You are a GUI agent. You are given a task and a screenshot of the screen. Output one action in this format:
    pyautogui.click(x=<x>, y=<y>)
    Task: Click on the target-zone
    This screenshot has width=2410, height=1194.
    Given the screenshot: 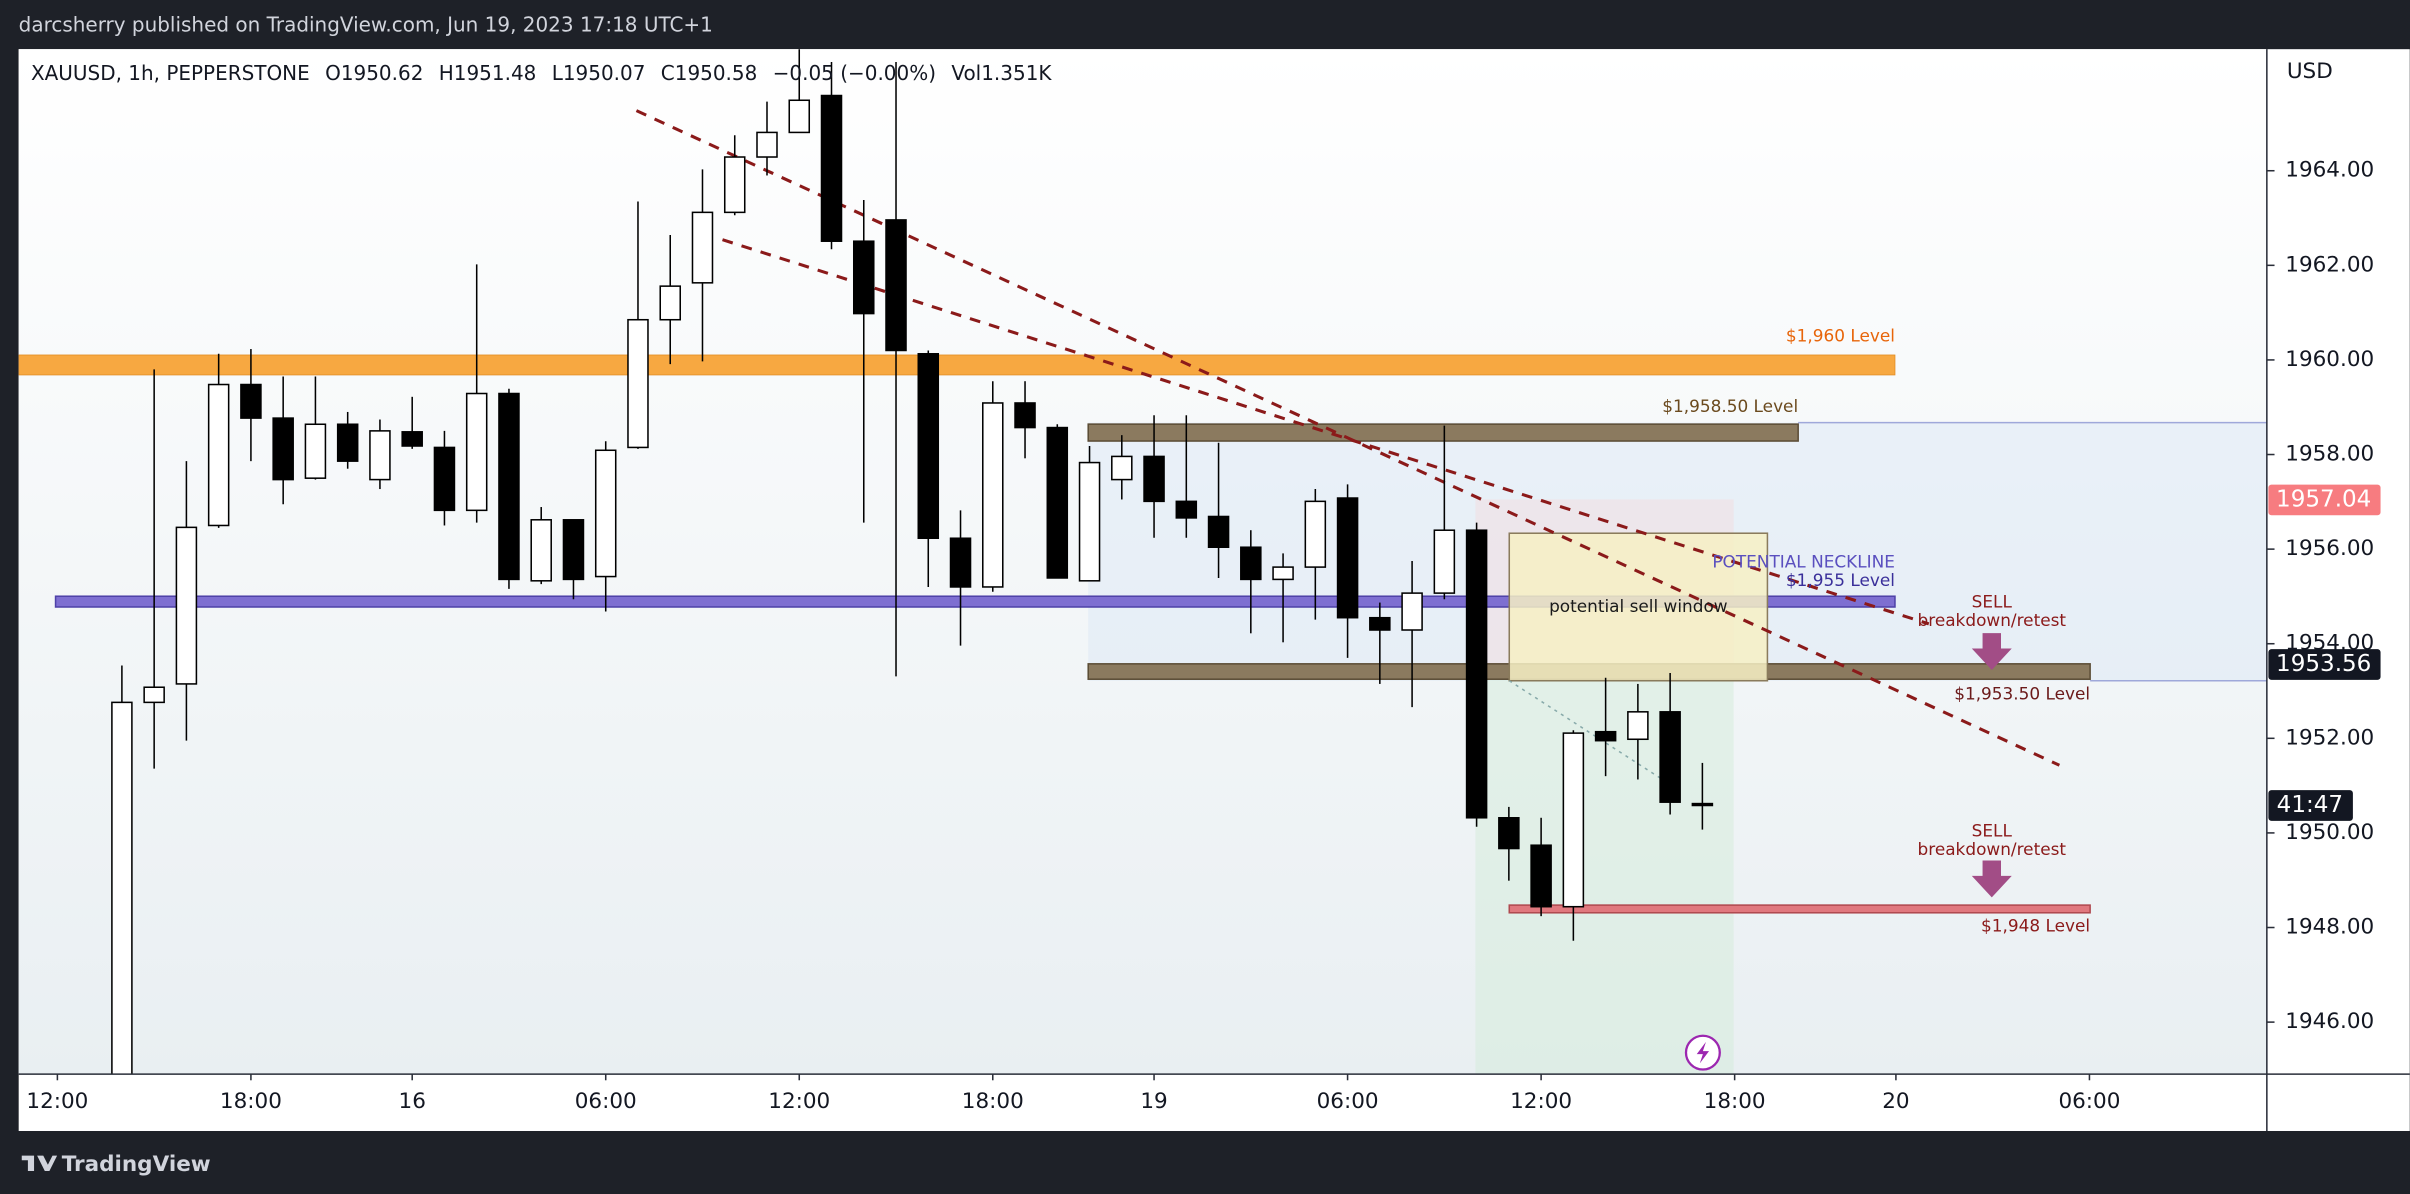 What is the action you would take?
    pyautogui.click(x=1604, y=871)
    